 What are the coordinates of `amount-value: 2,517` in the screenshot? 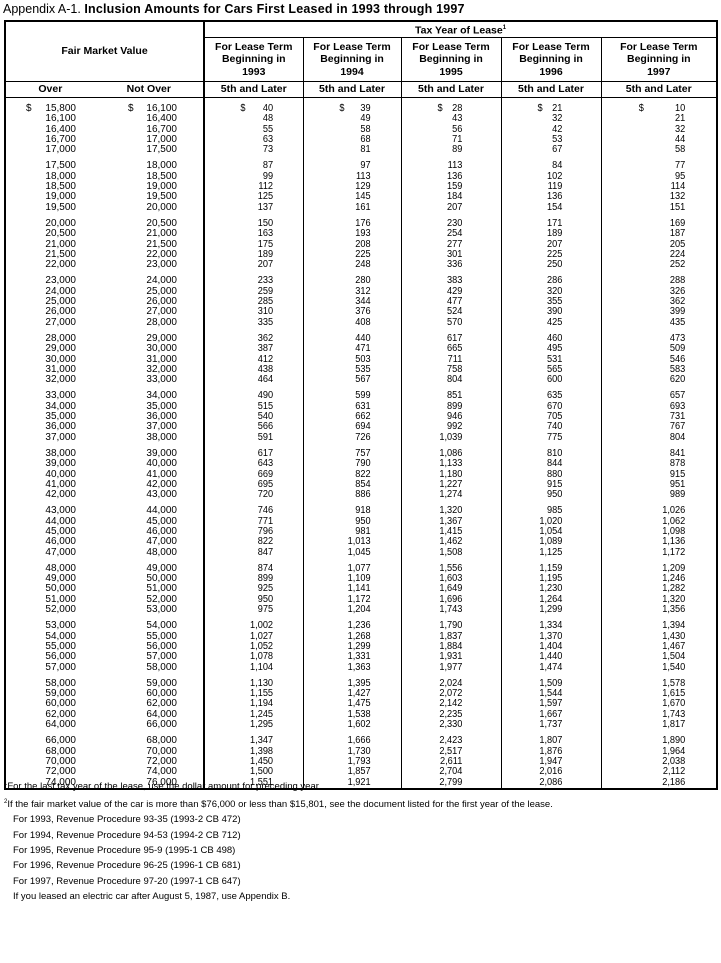 It's located at (450, 751).